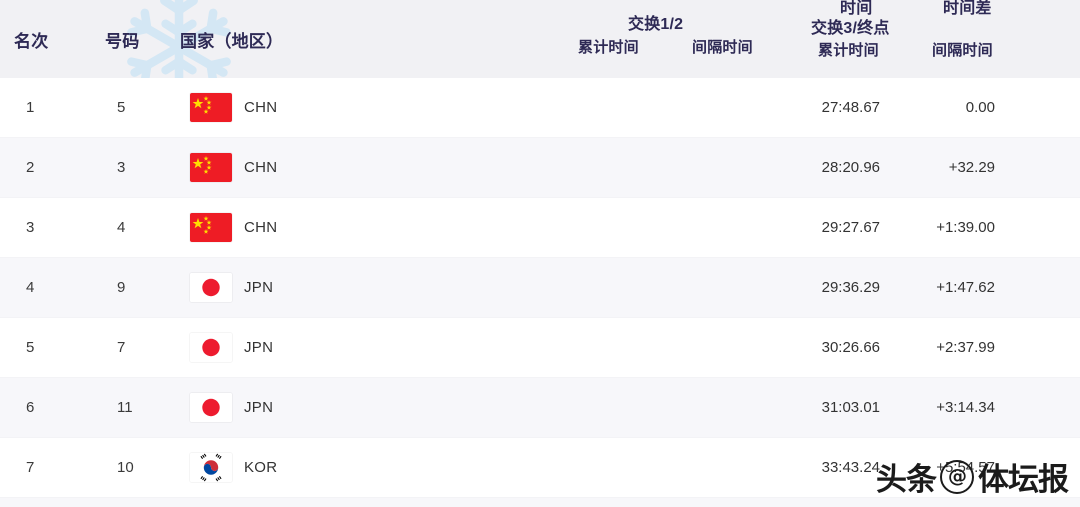  What do you see at coordinates (540, 502) in the screenshot?
I see `table-row-partial` at bounding box center [540, 502].